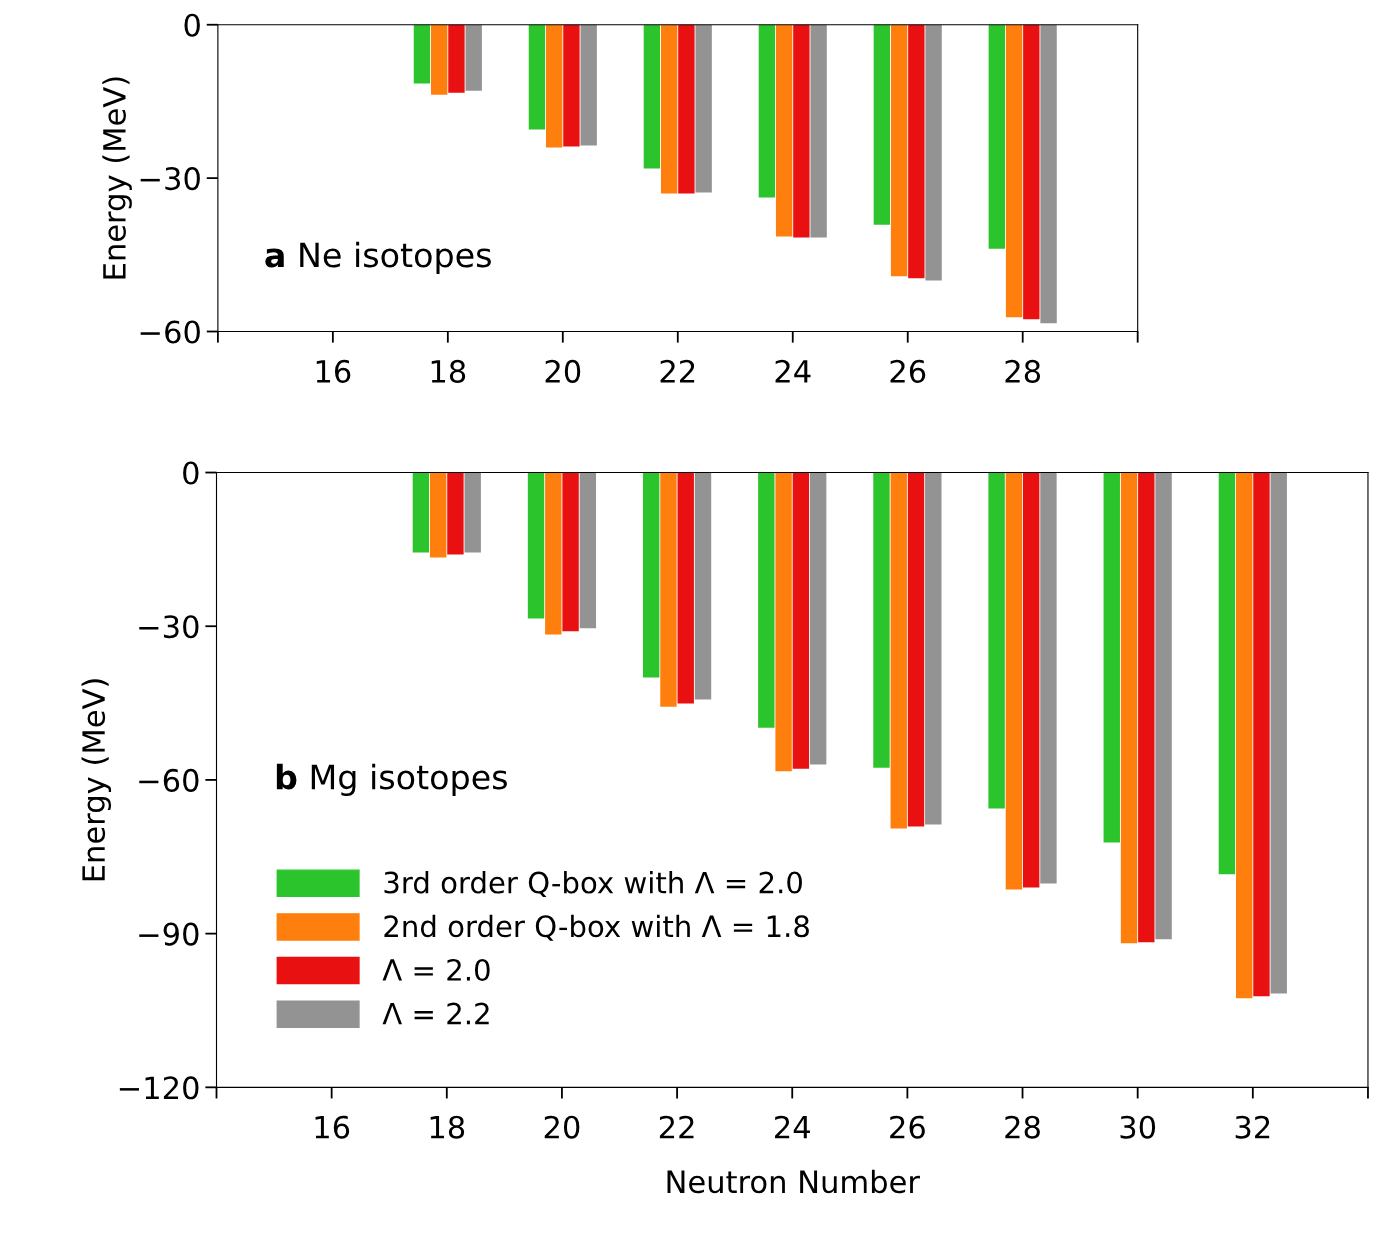  What do you see at coordinates (436, 969) in the screenshot?
I see `legend-label: Λ = 2.0` at bounding box center [436, 969].